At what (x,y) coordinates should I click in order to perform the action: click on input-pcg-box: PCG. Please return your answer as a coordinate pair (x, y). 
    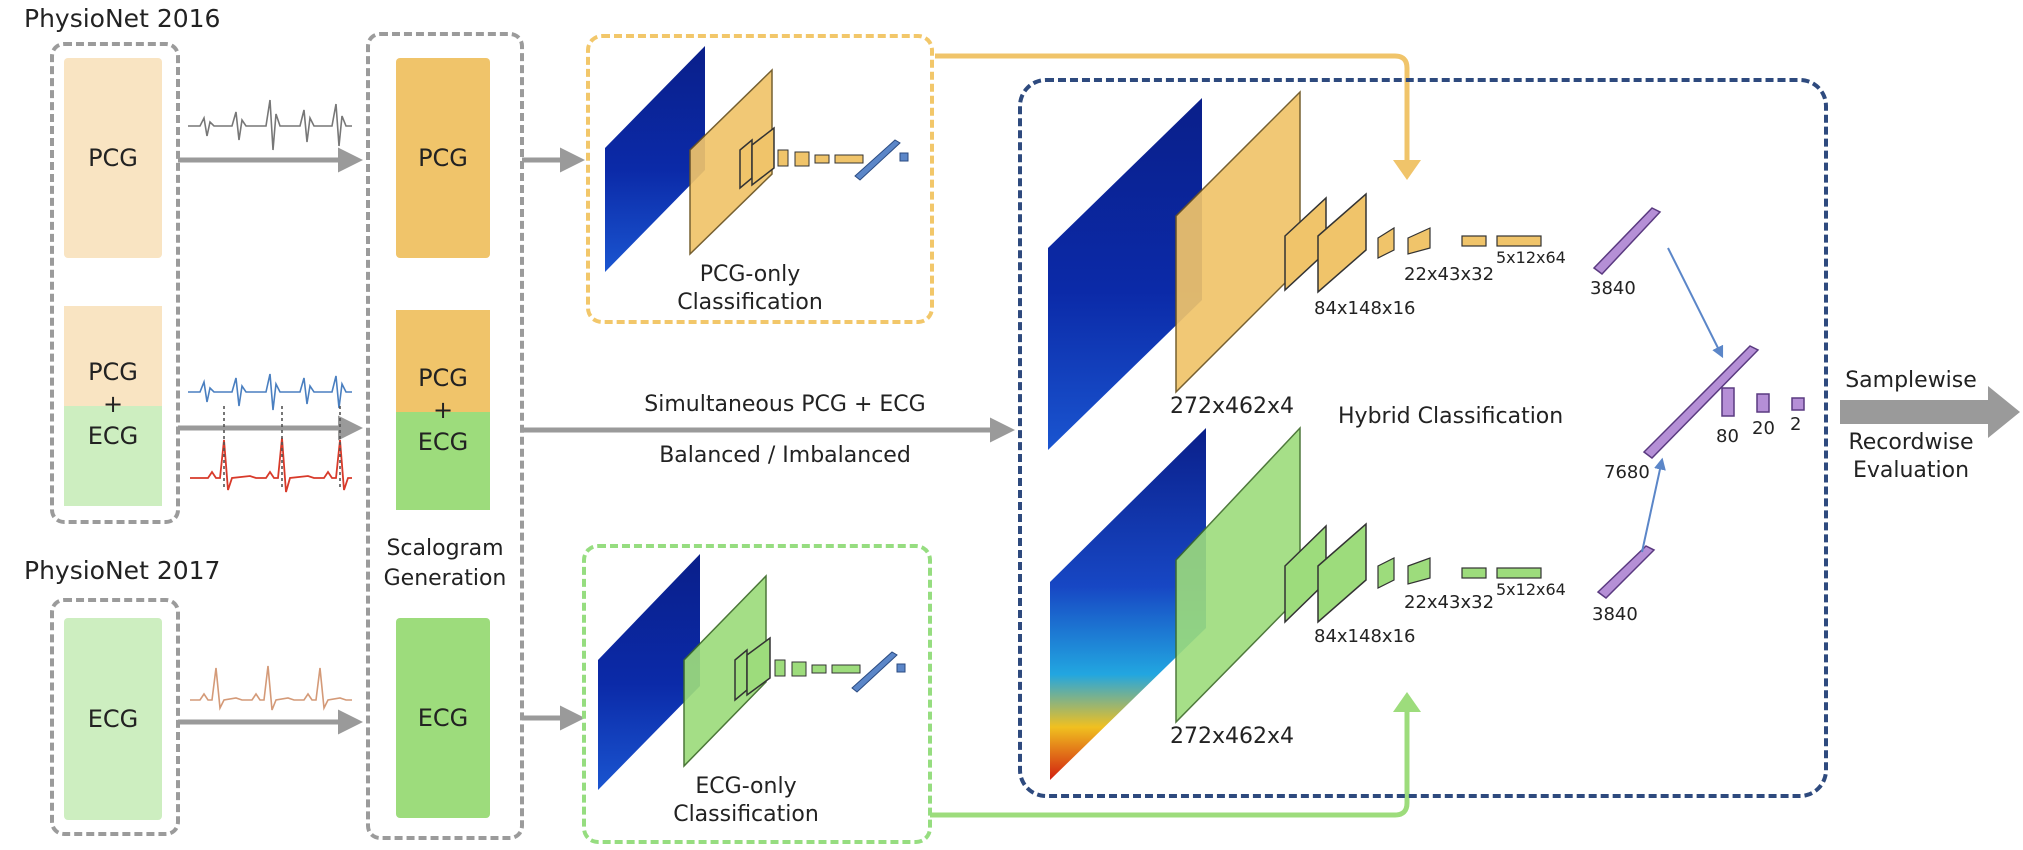
    Looking at the image, I should click on (113, 158).